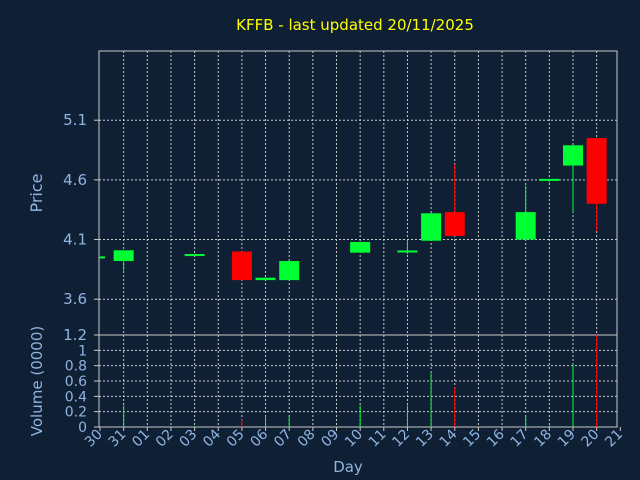 Image resolution: width=640 pixels, height=480 pixels. Describe the element at coordinates (330, 439) in the screenshot. I see `x-tick-label: 09` at that location.